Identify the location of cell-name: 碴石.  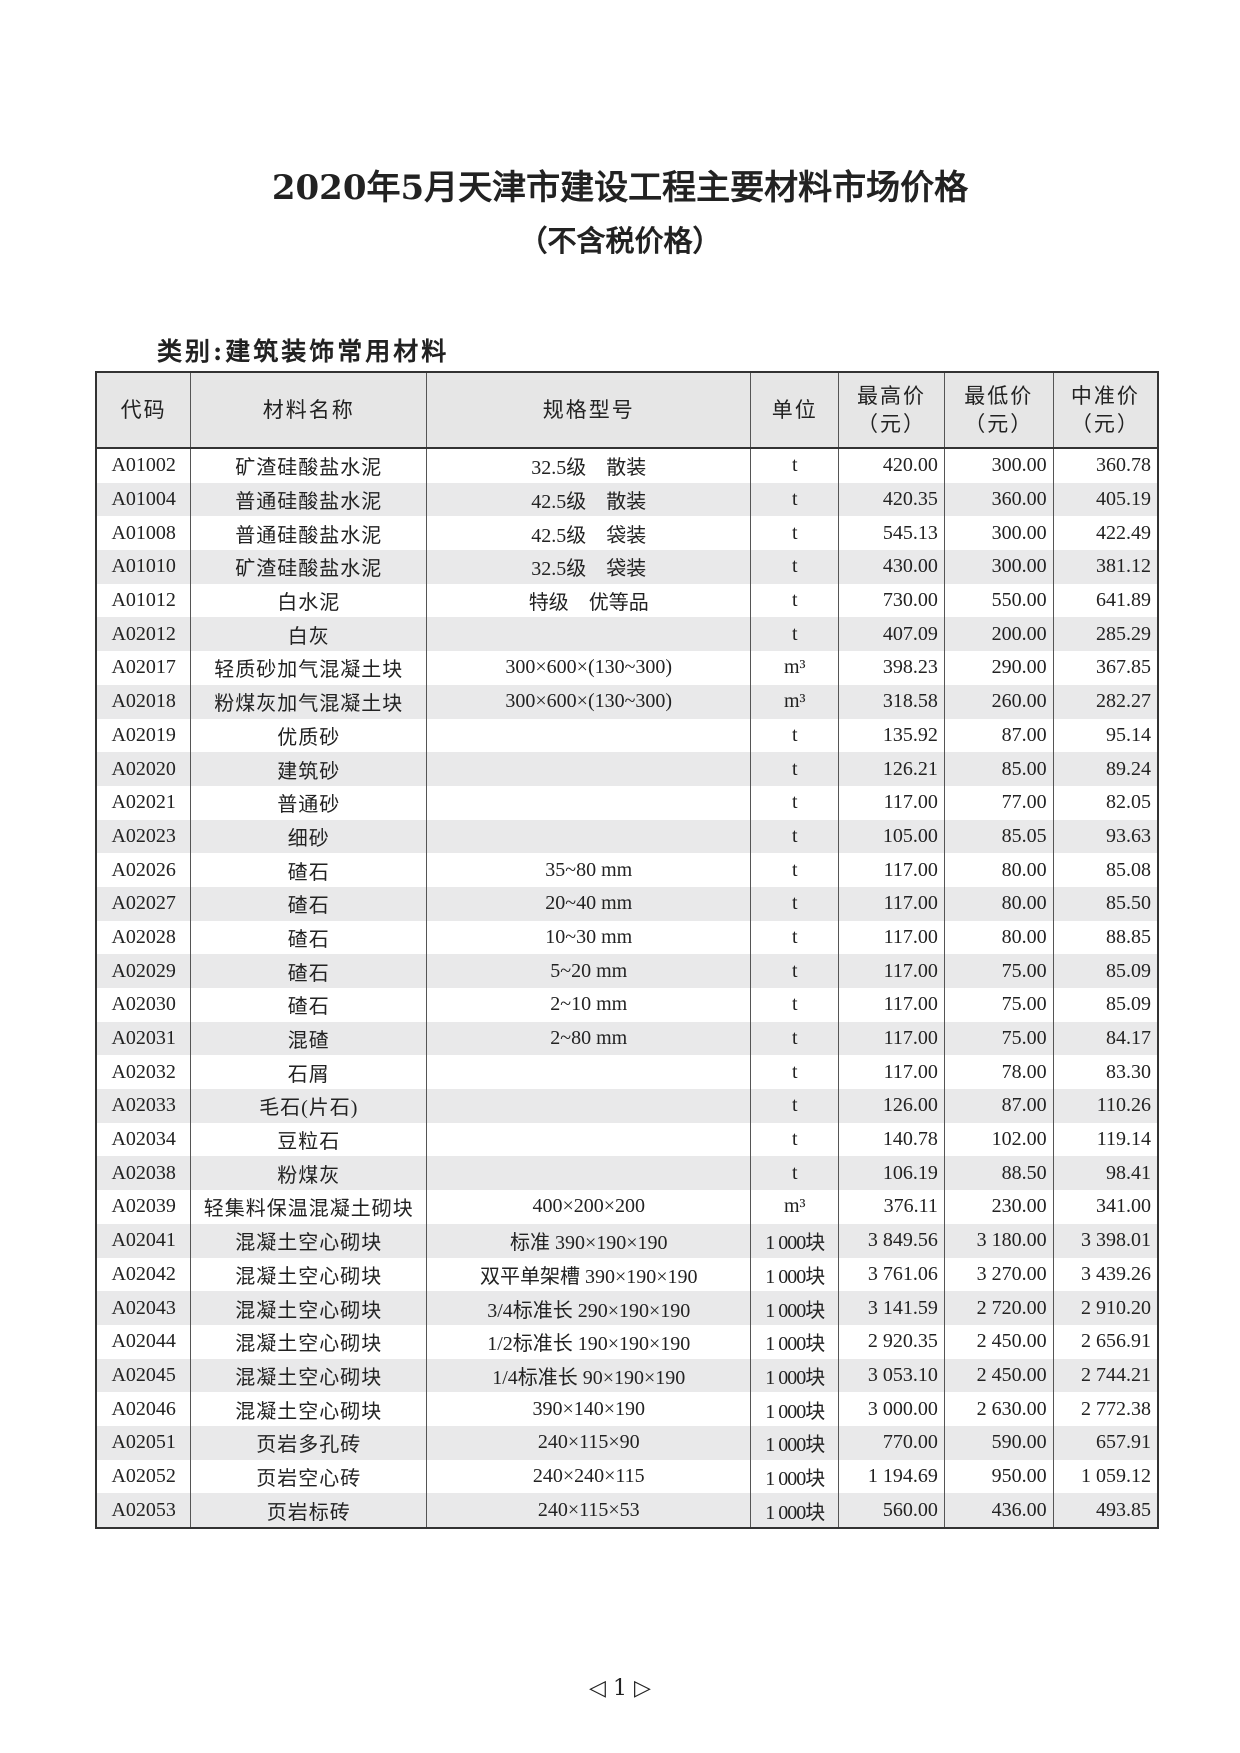
(308, 937).